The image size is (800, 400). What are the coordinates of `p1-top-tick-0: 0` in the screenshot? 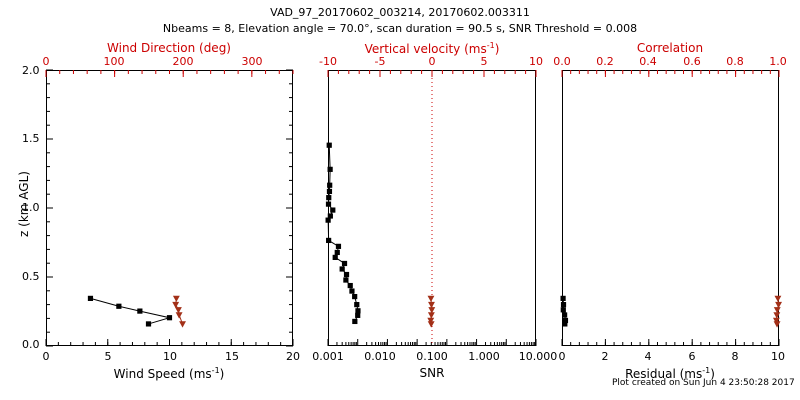 It's located at (46, 61).